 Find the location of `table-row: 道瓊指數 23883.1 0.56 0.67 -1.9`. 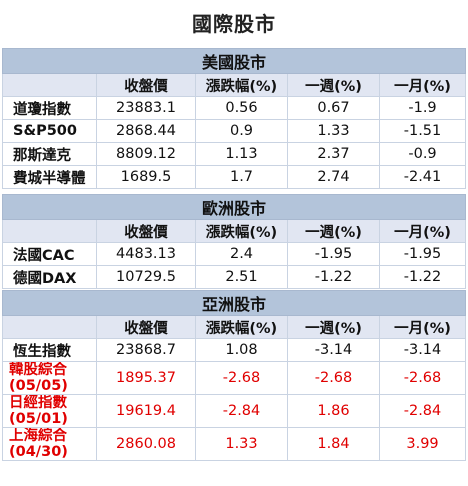

table-row: 道瓊指數 23883.1 0.56 0.67 -1.9 is located at coordinates (234, 108).